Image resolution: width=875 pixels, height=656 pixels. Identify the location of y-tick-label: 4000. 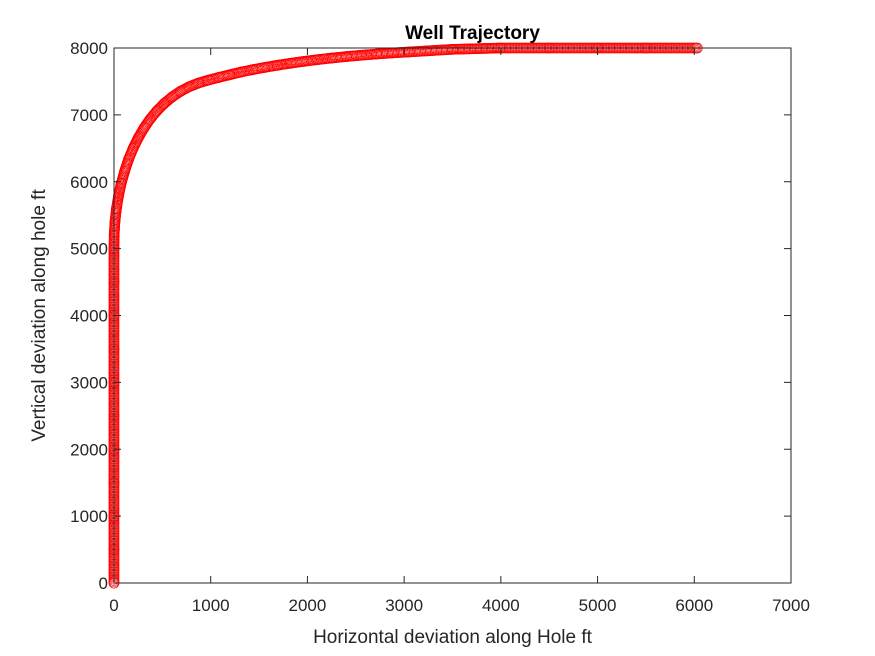
(89, 316).